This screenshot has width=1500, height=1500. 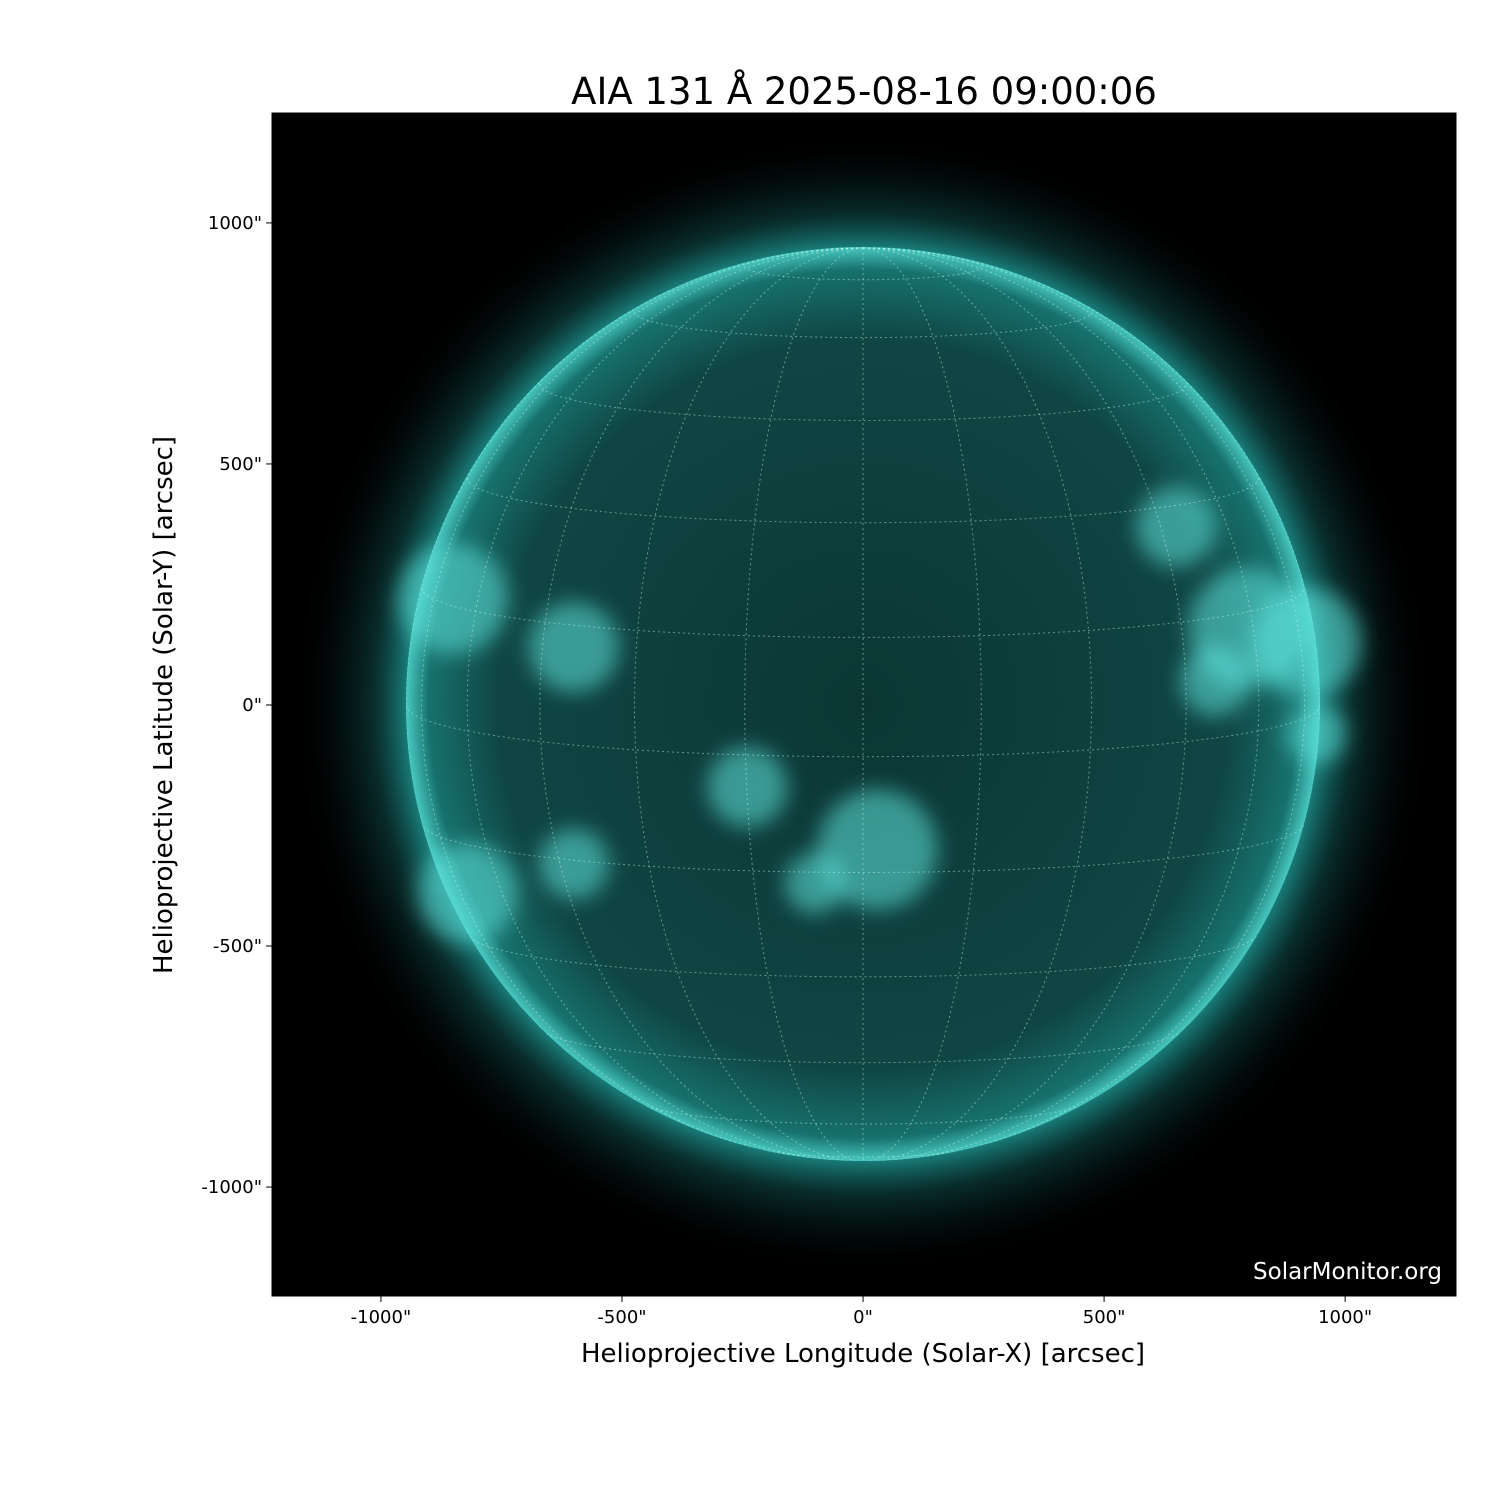 What do you see at coordinates (381, 1317) in the screenshot?
I see `x-tick-label: -1000"` at bounding box center [381, 1317].